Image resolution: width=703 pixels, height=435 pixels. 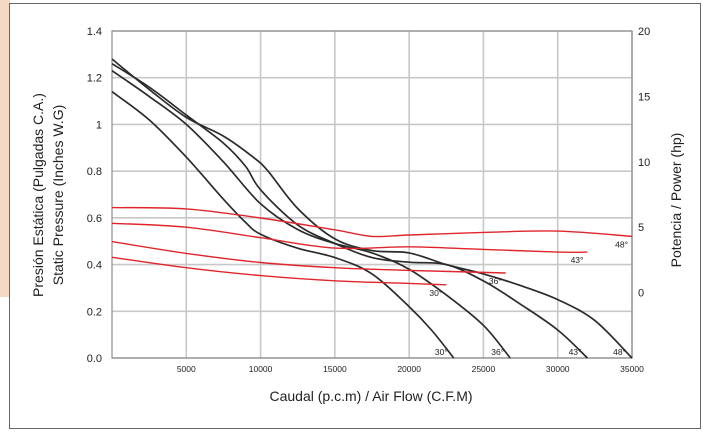 I want to click on y-tick-label: 1.4, so click(x=94, y=32).